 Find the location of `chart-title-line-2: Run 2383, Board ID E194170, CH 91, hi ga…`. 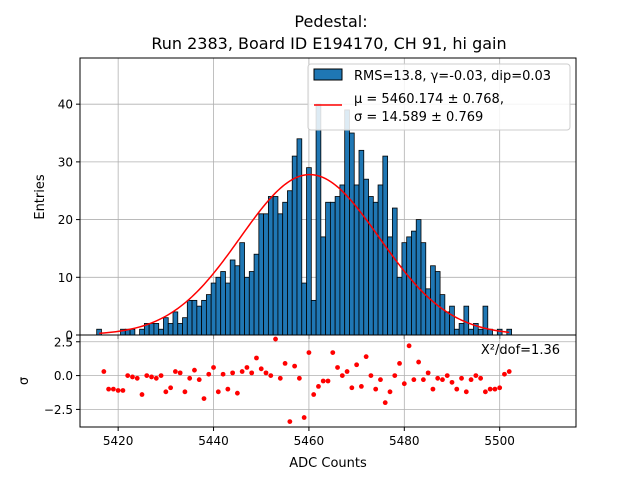

chart-title-line-2: Run 2383, Board ID E194170, CH 91, hi ga… is located at coordinates (328, 43).